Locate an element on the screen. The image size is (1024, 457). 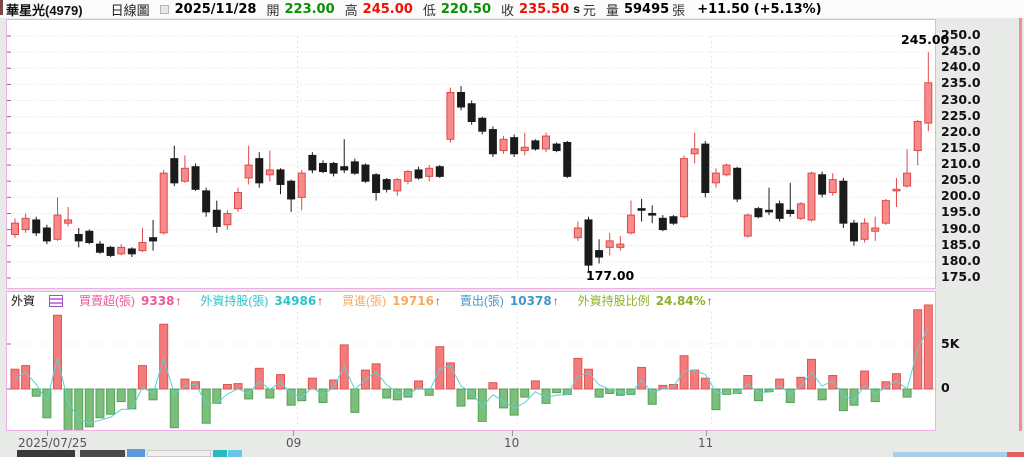
change-value: +11.50 (+5.13%) is located at coordinates (759, 9).